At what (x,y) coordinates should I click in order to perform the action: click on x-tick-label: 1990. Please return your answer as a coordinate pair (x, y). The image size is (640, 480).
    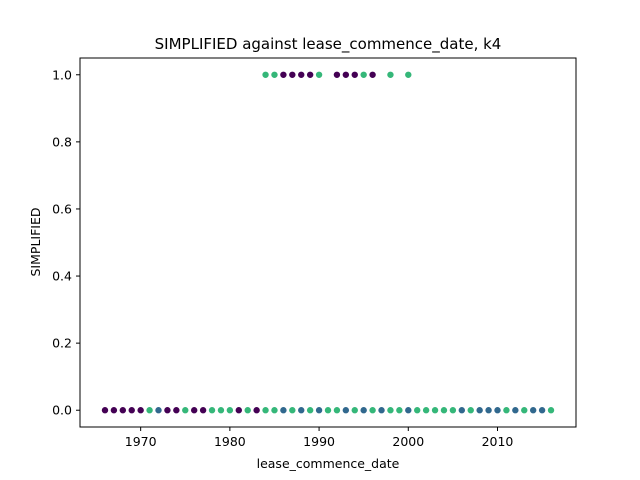
    Looking at the image, I should click on (319, 441).